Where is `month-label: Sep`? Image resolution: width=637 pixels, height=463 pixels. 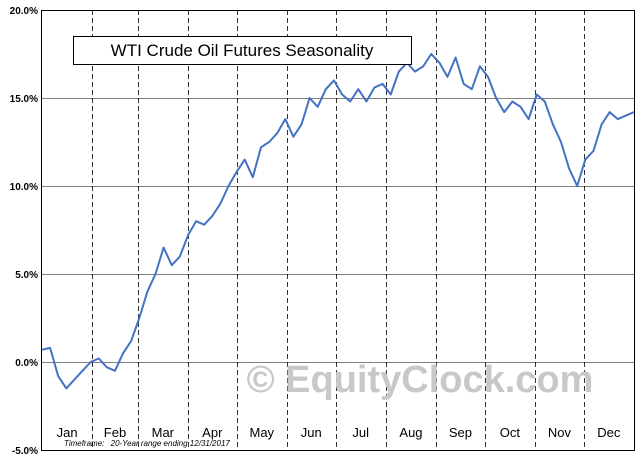 month-label: Sep is located at coordinates (460, 432).